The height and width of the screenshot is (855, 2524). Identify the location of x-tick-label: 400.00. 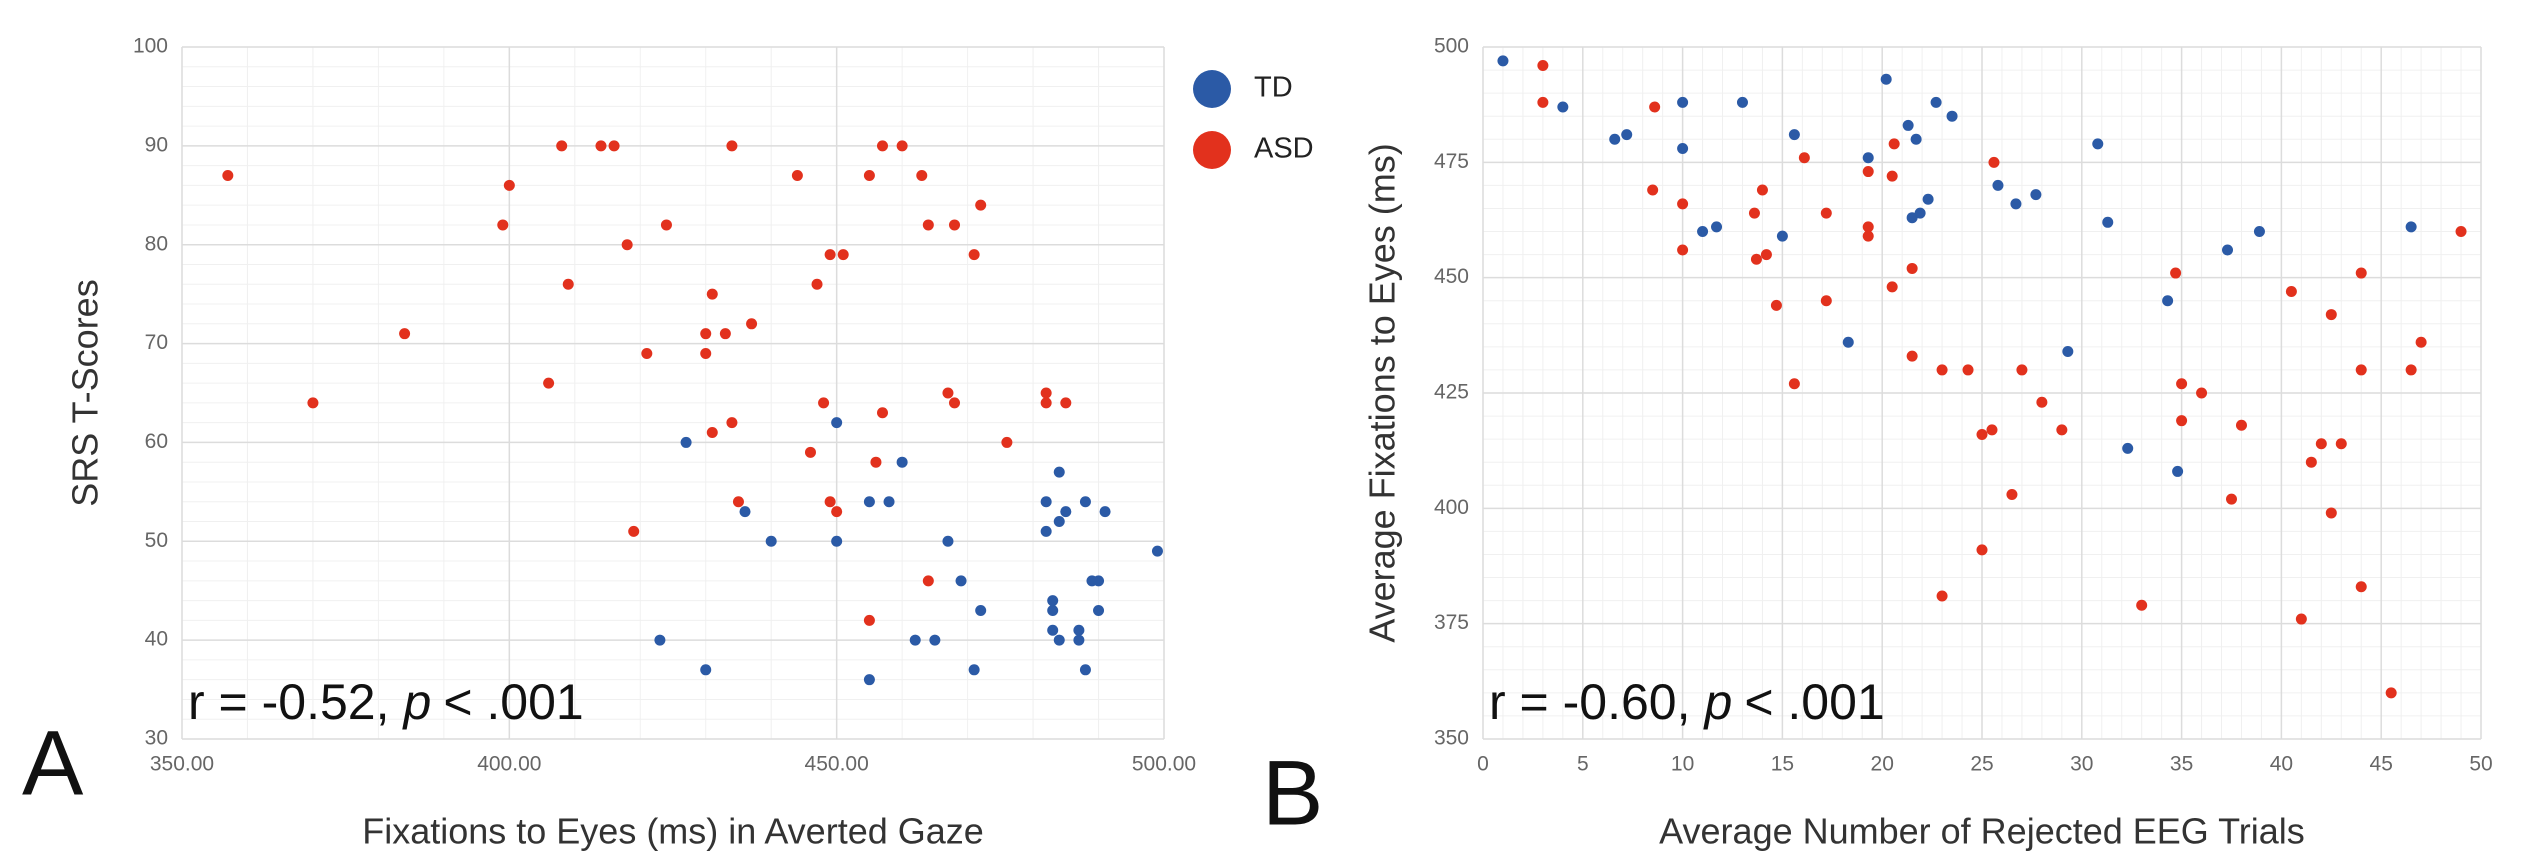
(509, 764).